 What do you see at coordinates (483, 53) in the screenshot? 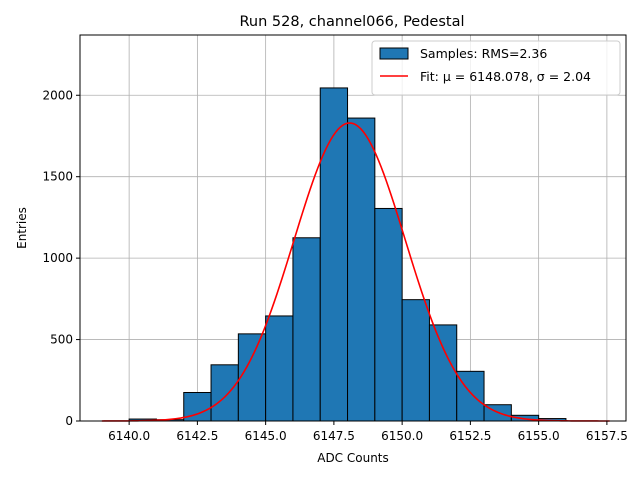
I see `legend-label-samples: Samples: RMS=2.36` at bounding box center [483, 53].